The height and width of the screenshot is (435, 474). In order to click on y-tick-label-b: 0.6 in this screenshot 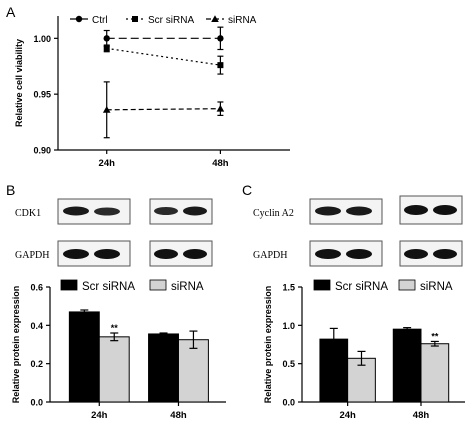, I will do `click(36, 288)`.